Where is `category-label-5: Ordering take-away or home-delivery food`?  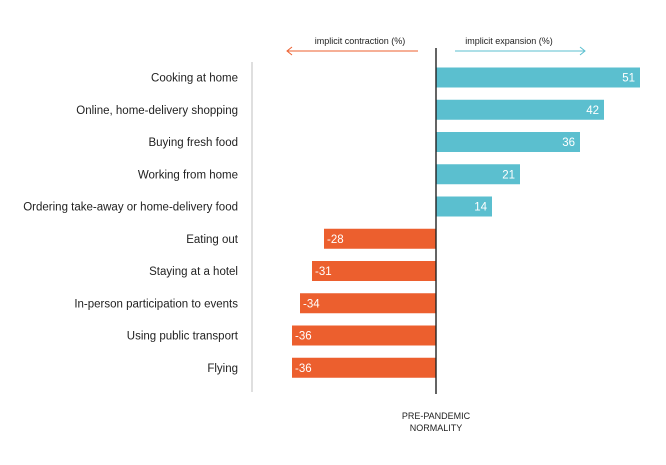 category-label-5: Ordering take-away or home-delivery food is located at coordinates (130, 208).